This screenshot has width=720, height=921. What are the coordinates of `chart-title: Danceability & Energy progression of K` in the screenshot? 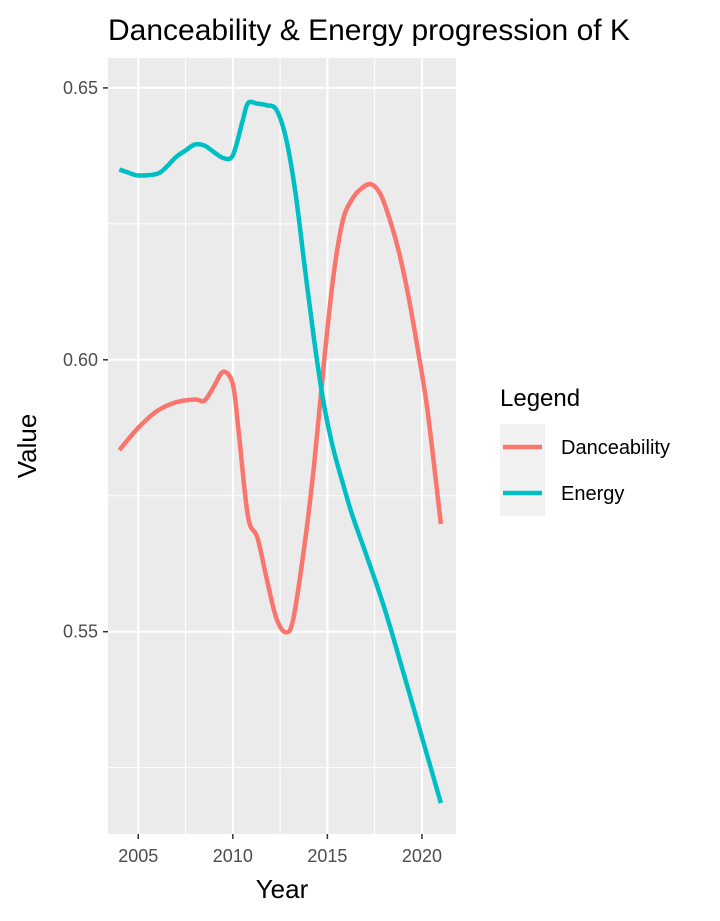 It's located at (369, 30).